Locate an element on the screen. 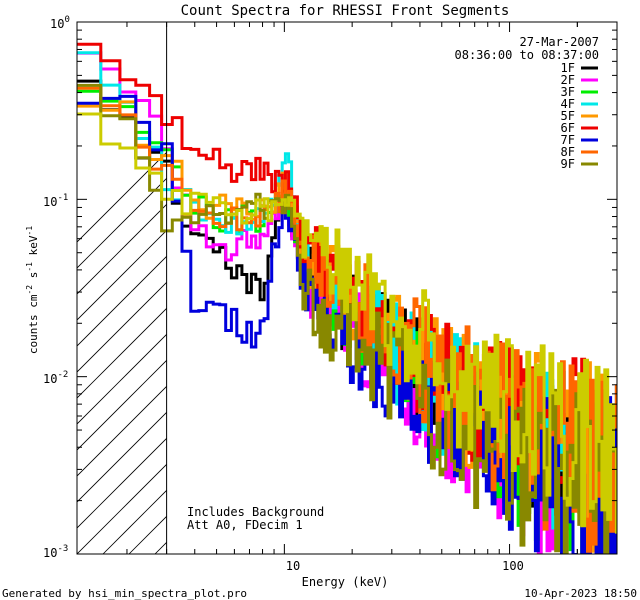 The width and height of the screenshot is (640, 600). y-tick-label-0.1: 10⁻¹ is located at coordinates (55, 201).